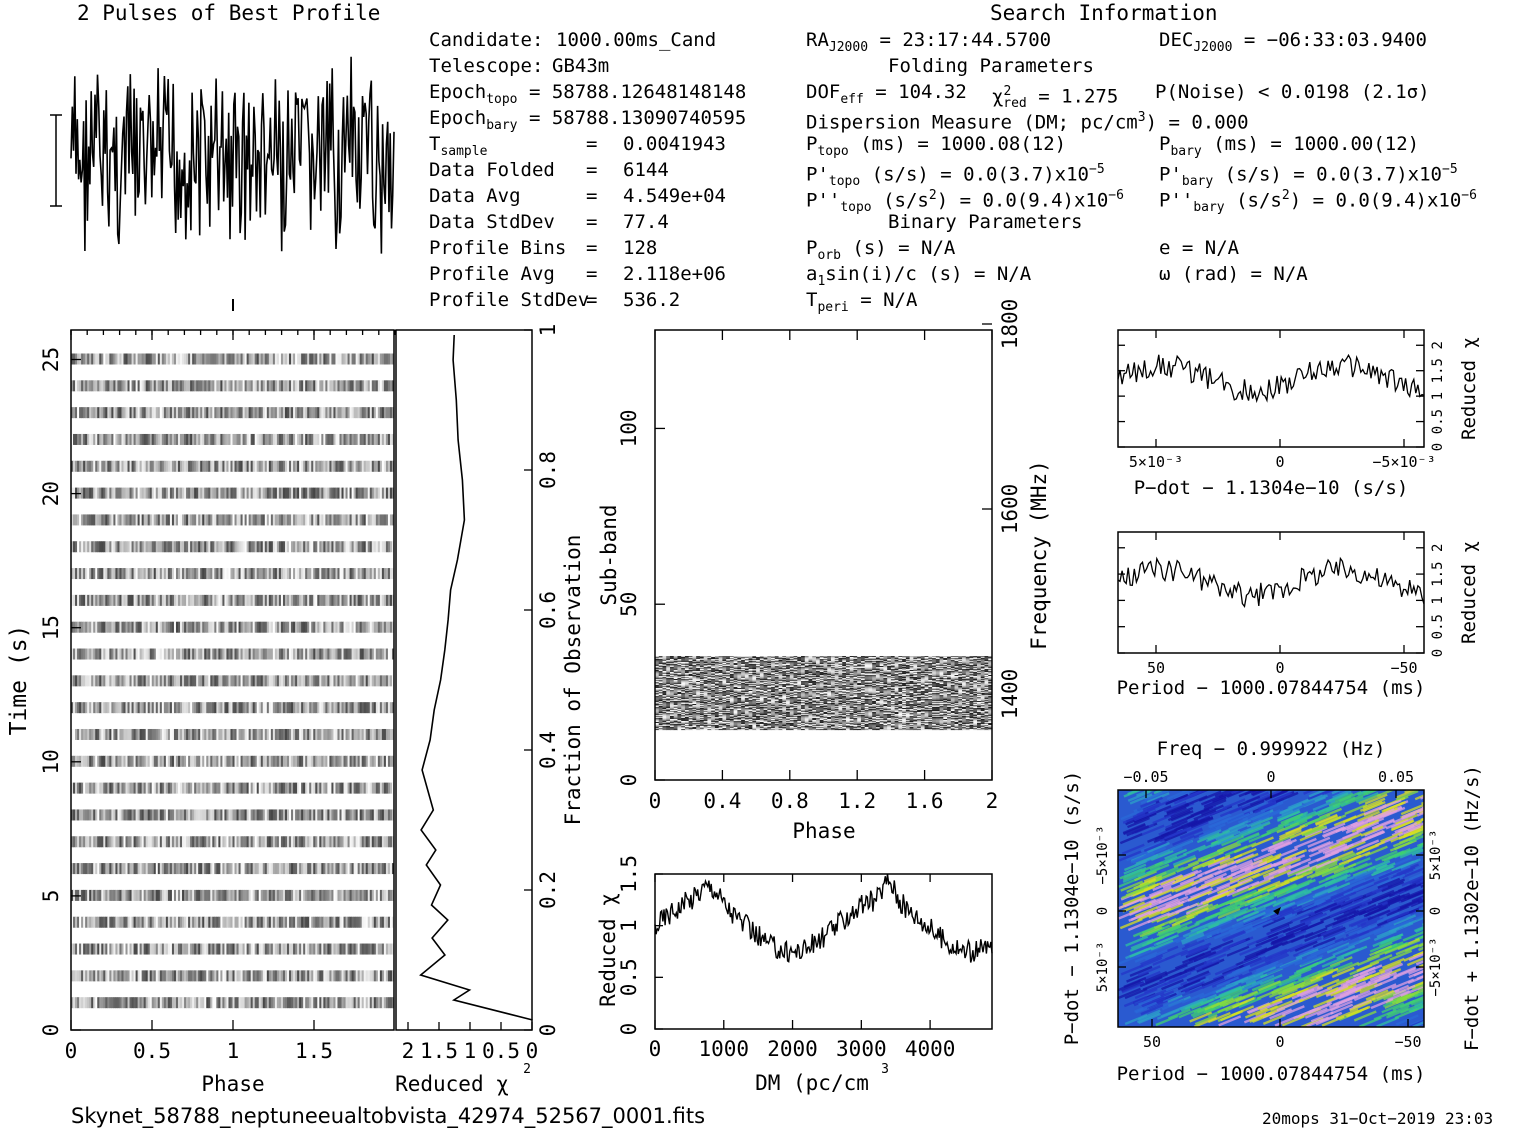 Image resolution: width=1517 pixels, height=1133 pixels. What do you see at coordinates (51, 627) in the screenshot?
I see `y-tick-label: 15` at bounding box center [51, 627].